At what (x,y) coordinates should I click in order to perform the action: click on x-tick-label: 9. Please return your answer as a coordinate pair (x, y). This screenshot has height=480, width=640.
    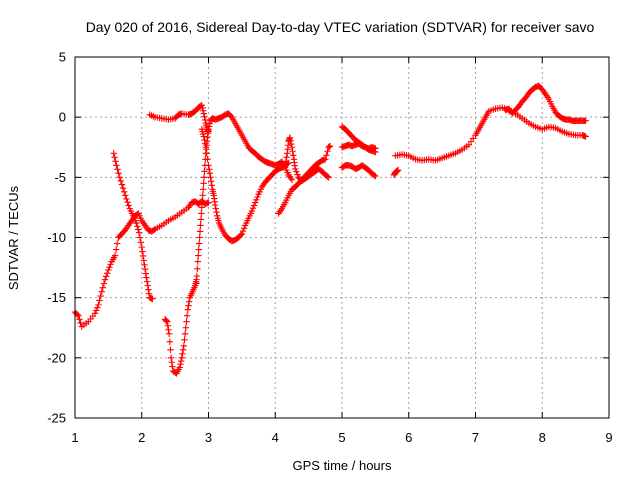
    Looking at the image, I should click on (608, 437).